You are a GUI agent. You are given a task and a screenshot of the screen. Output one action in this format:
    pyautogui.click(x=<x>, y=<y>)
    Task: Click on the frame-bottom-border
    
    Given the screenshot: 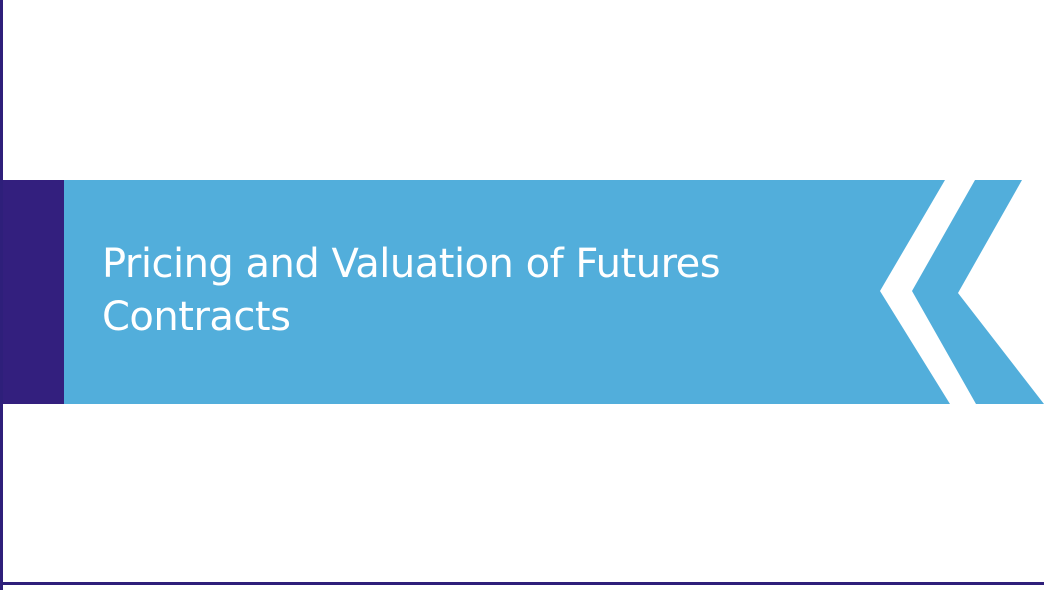 What is the action you would take?
    pyautogui.click(x=522, y=583)
    